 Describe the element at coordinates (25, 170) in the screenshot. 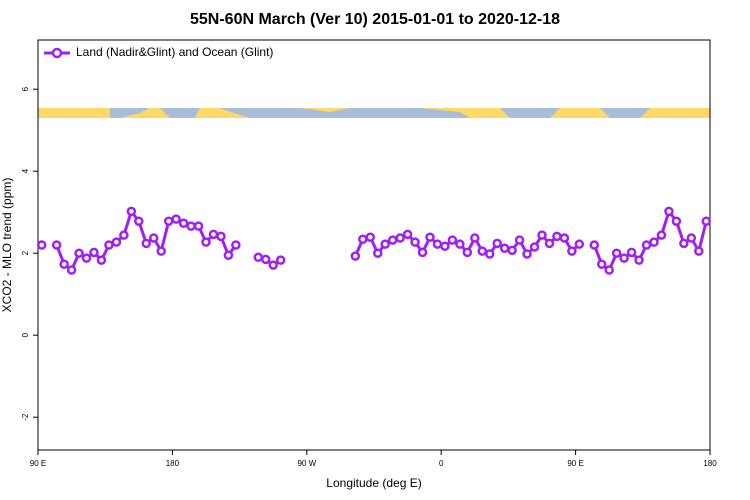

I see `y-tick-label: 4` at that location.